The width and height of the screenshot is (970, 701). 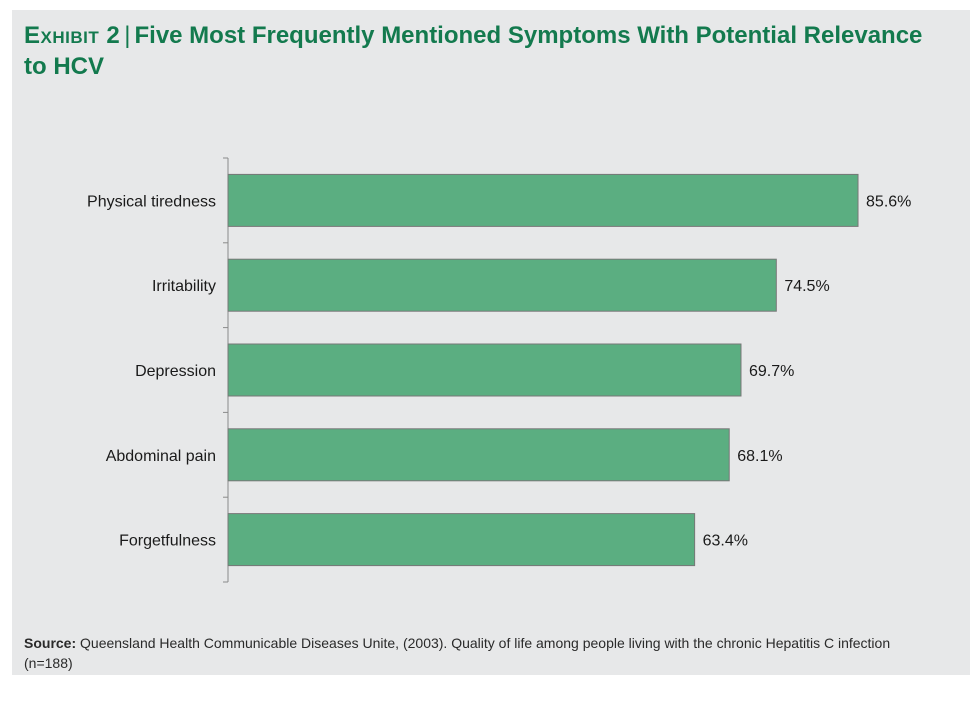 What do you see at coordinates (50, 643) in the screenshot?
I see `source-label: Source:` at bounding box center [50, 643].